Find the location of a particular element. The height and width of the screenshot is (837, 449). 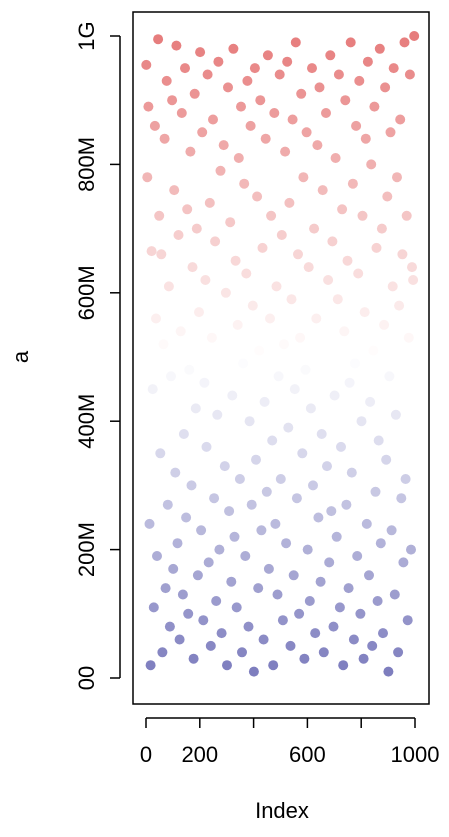

y-tick-label: 800M is located at coordinates (86, 164).